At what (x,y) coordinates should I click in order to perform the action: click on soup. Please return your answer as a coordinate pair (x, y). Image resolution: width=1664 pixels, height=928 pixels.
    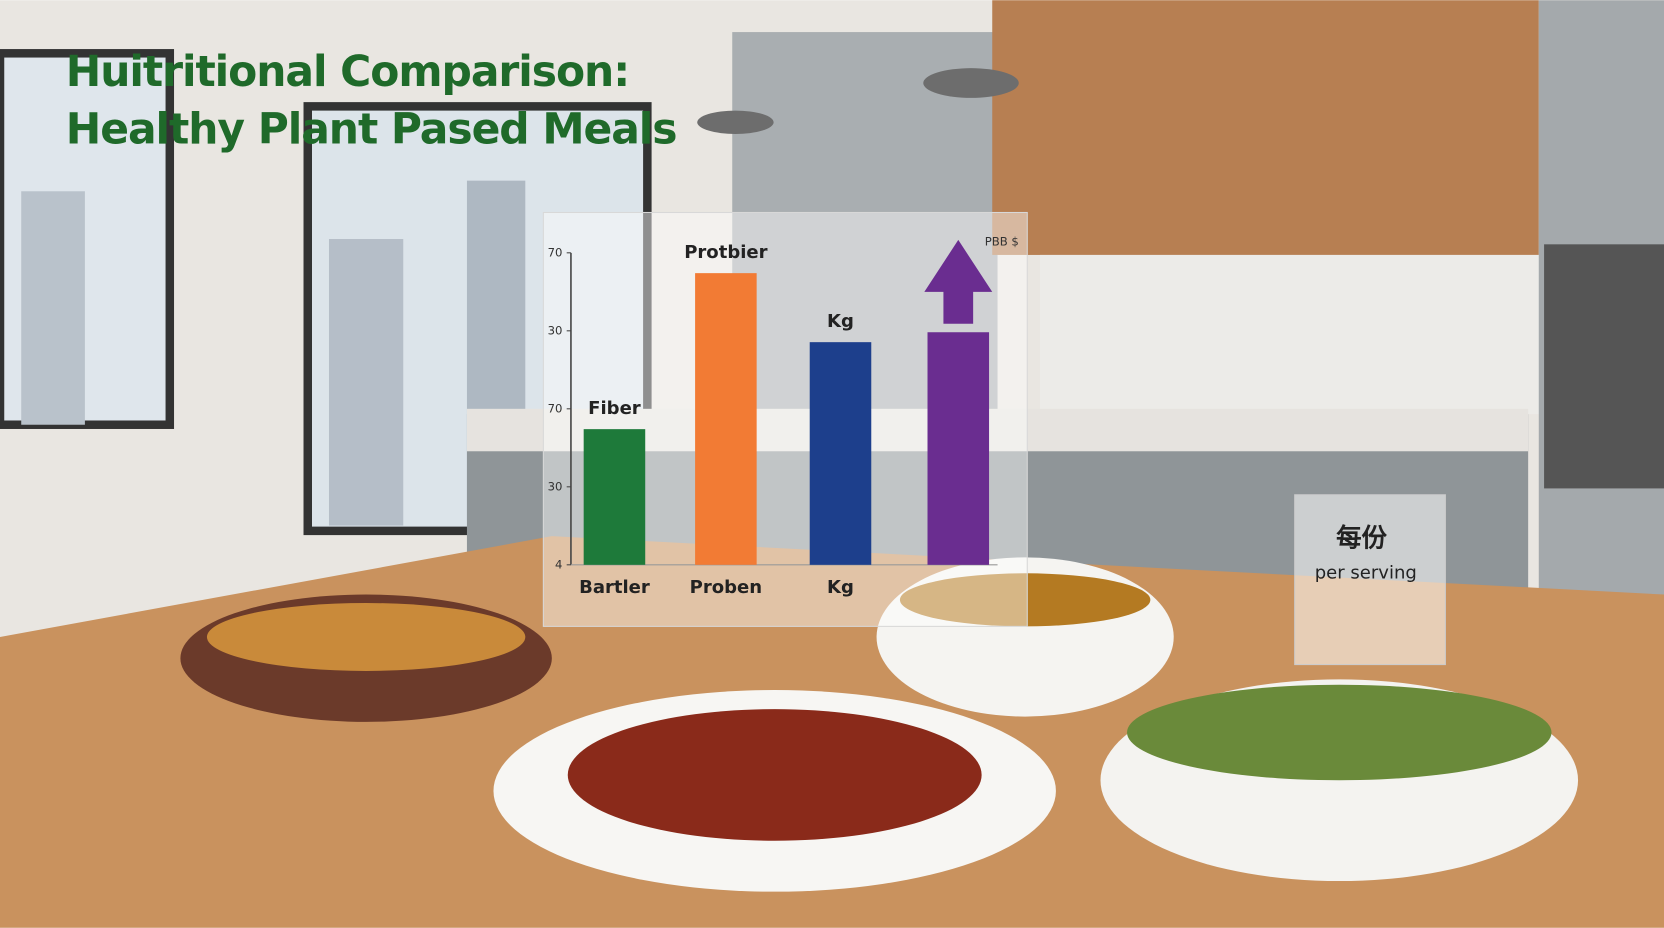
    Looking at the image, I should click on (1025, 600).